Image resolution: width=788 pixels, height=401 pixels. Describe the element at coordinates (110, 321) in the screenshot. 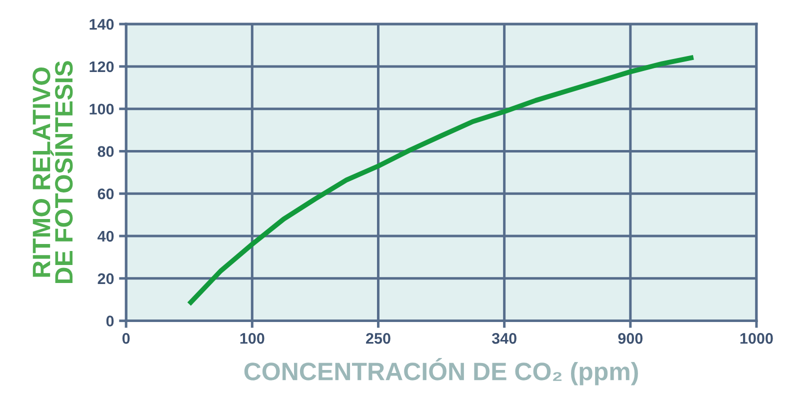

I see `y-tick-label: 0` at that location.